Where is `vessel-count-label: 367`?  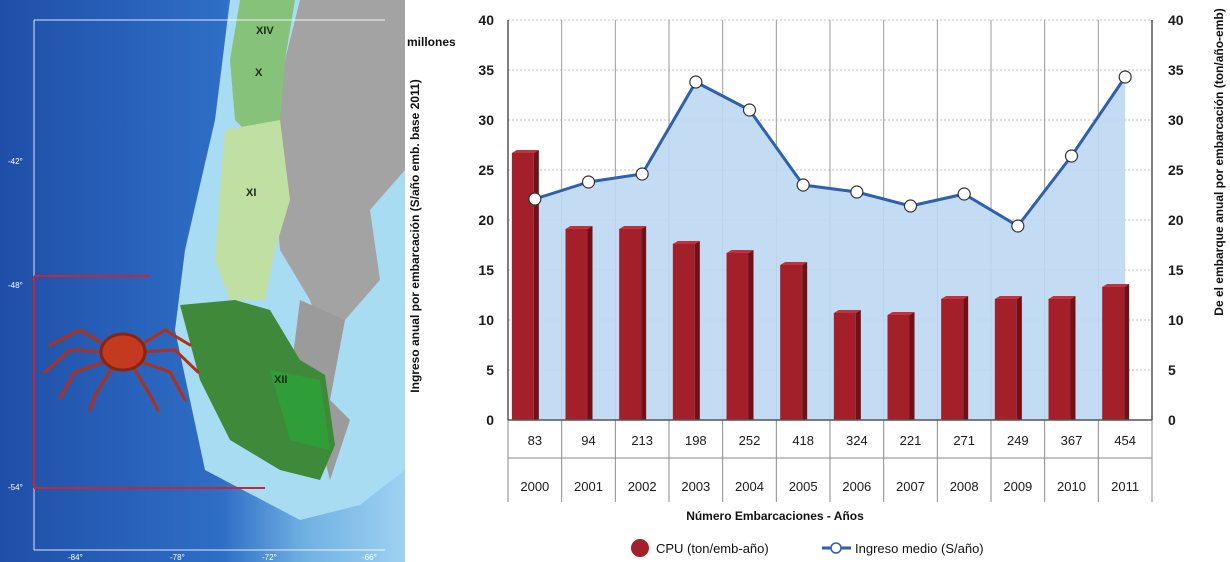 vessel-count-label: 367 is located at coordinates (1072, 440).